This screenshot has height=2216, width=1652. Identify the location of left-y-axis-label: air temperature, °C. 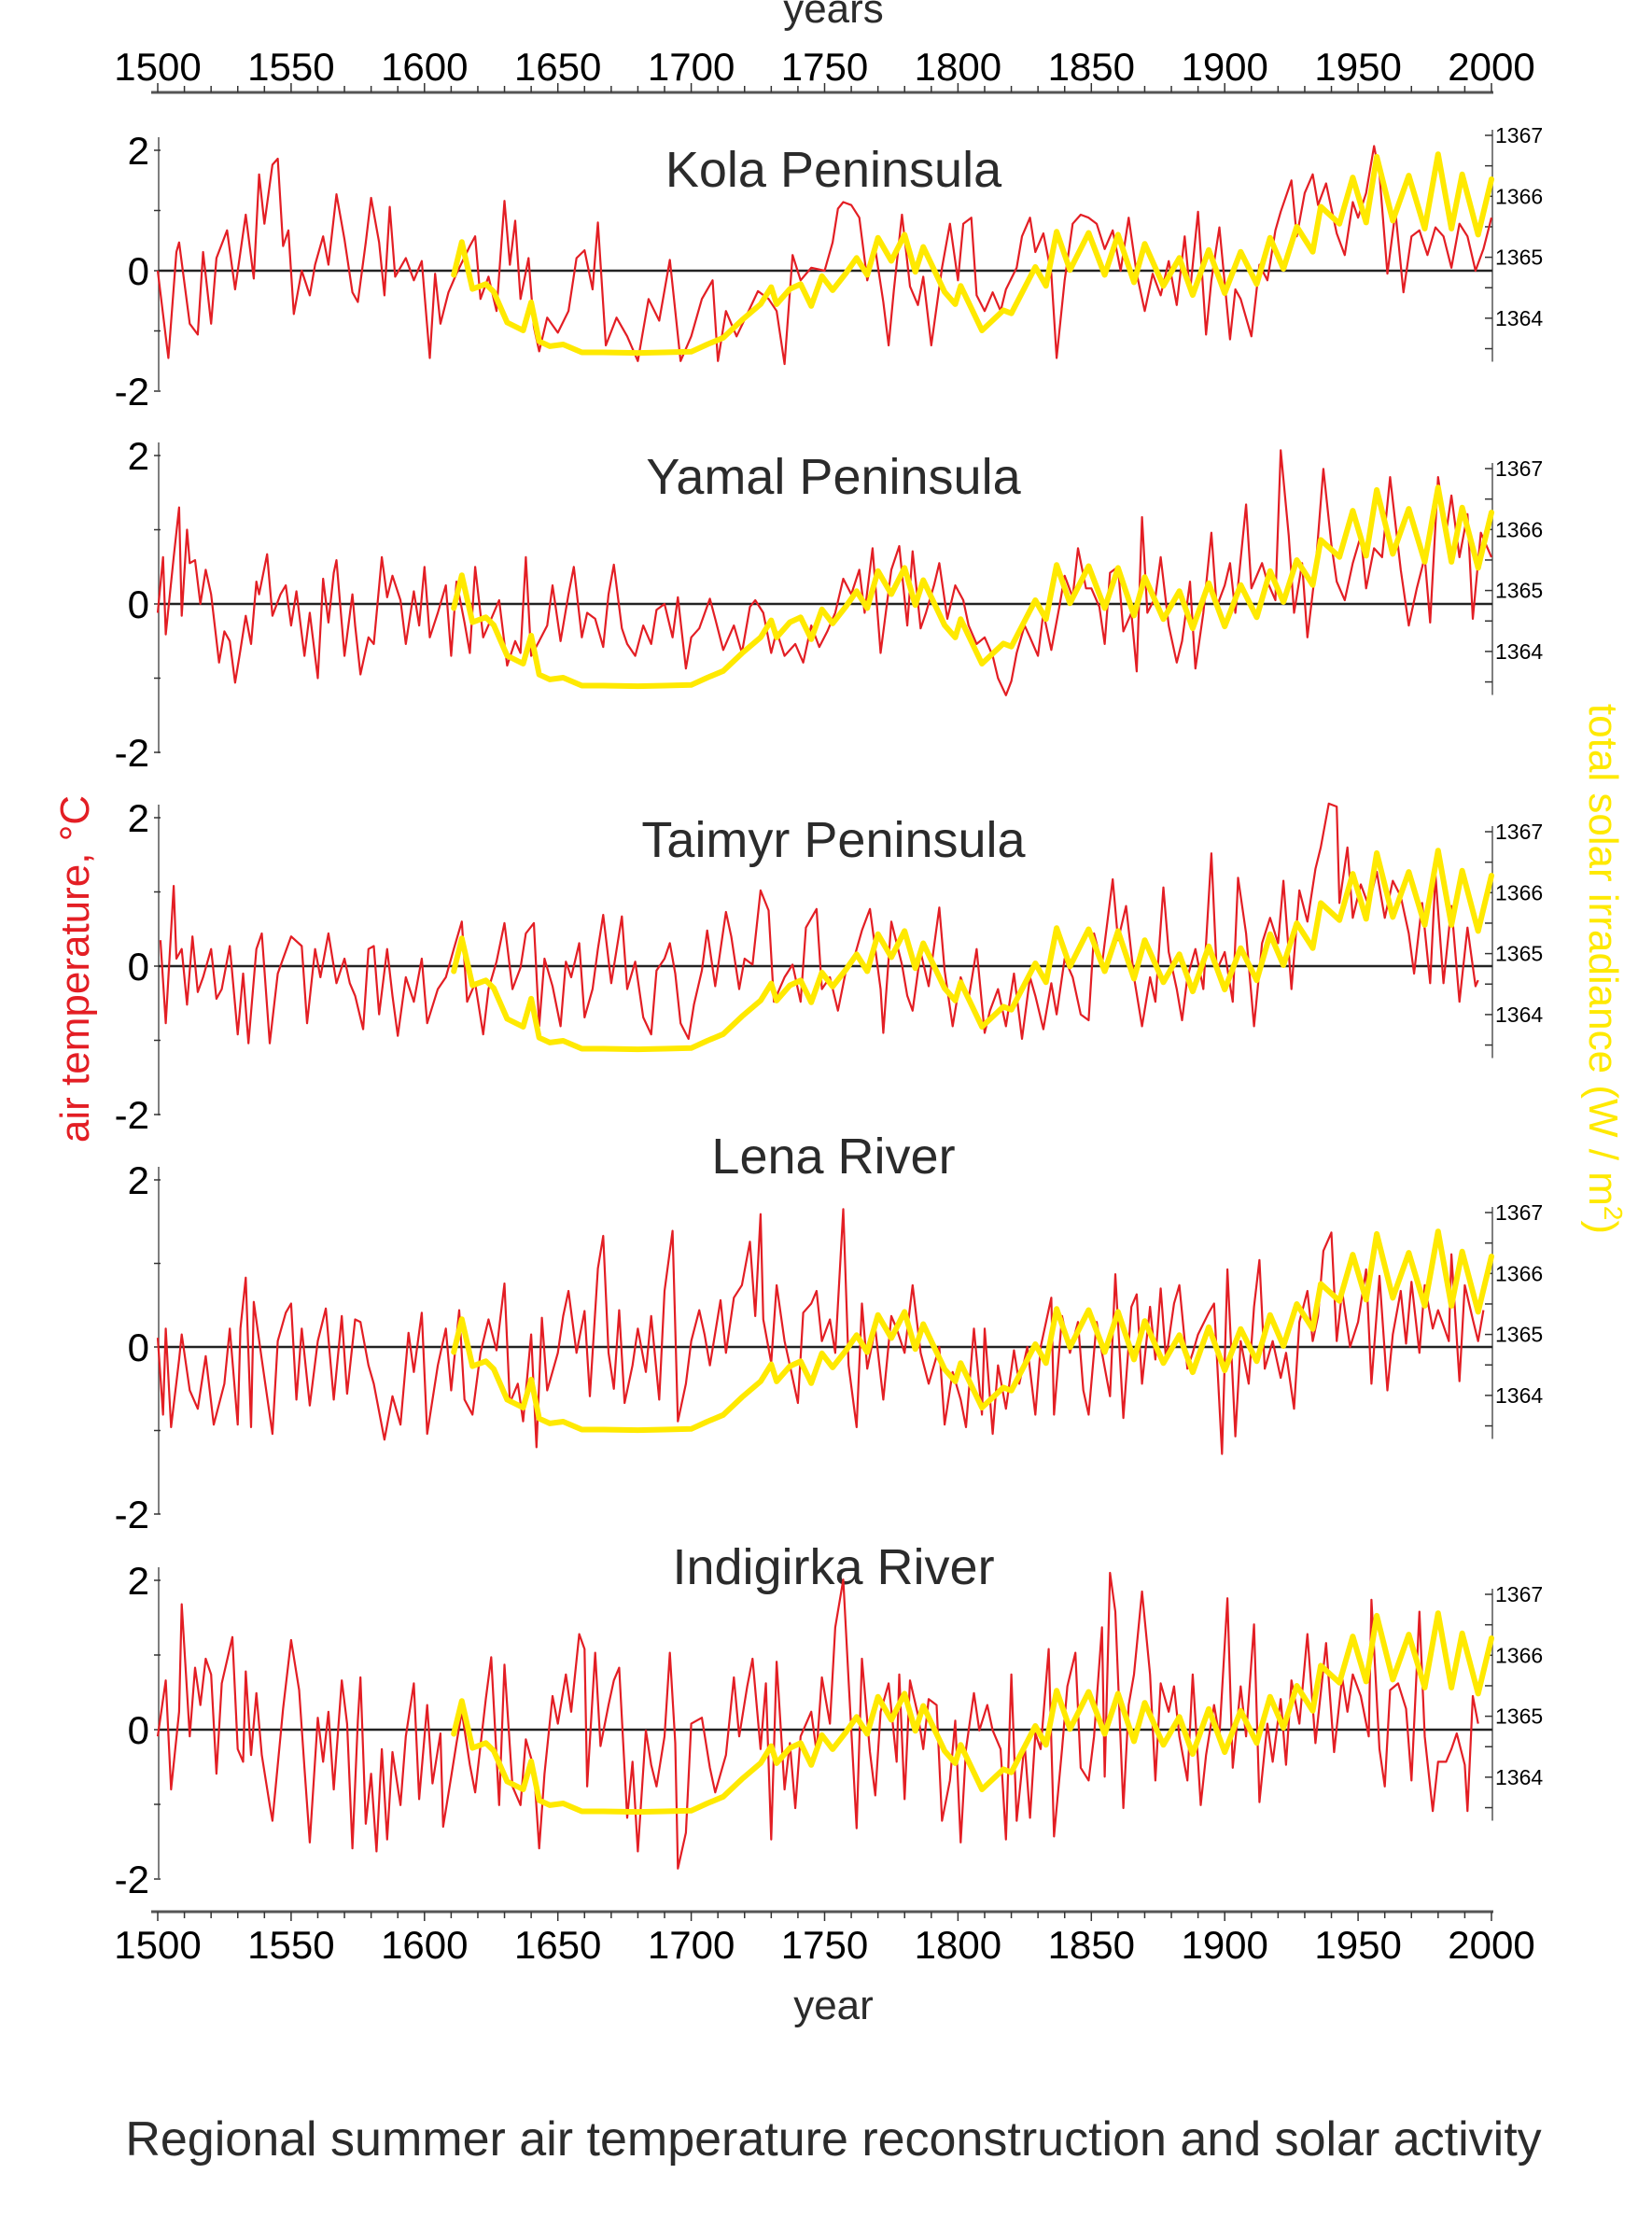
(75, 969).